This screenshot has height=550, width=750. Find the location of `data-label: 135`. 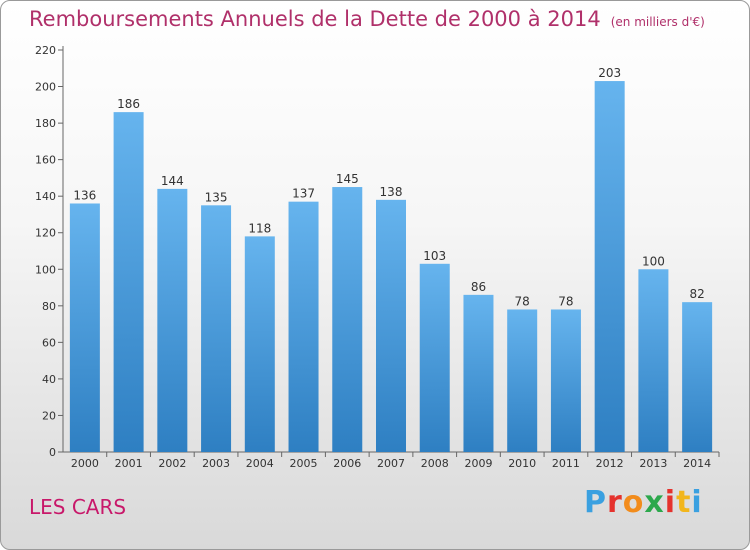

data-label: 135 is located at coordinates (216, 197).